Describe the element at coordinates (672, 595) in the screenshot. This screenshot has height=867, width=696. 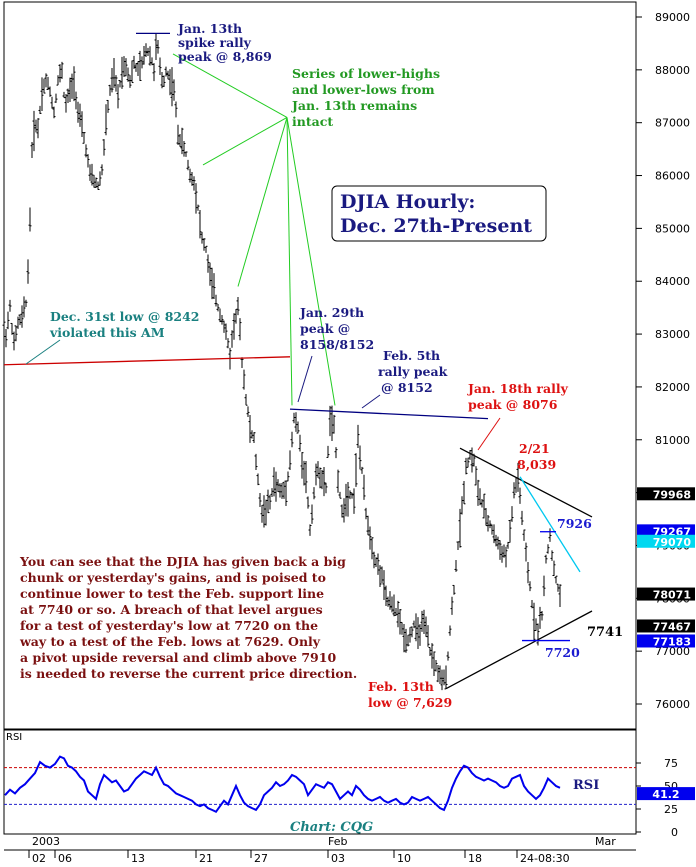
I see `svg-text: 78071` at that location.